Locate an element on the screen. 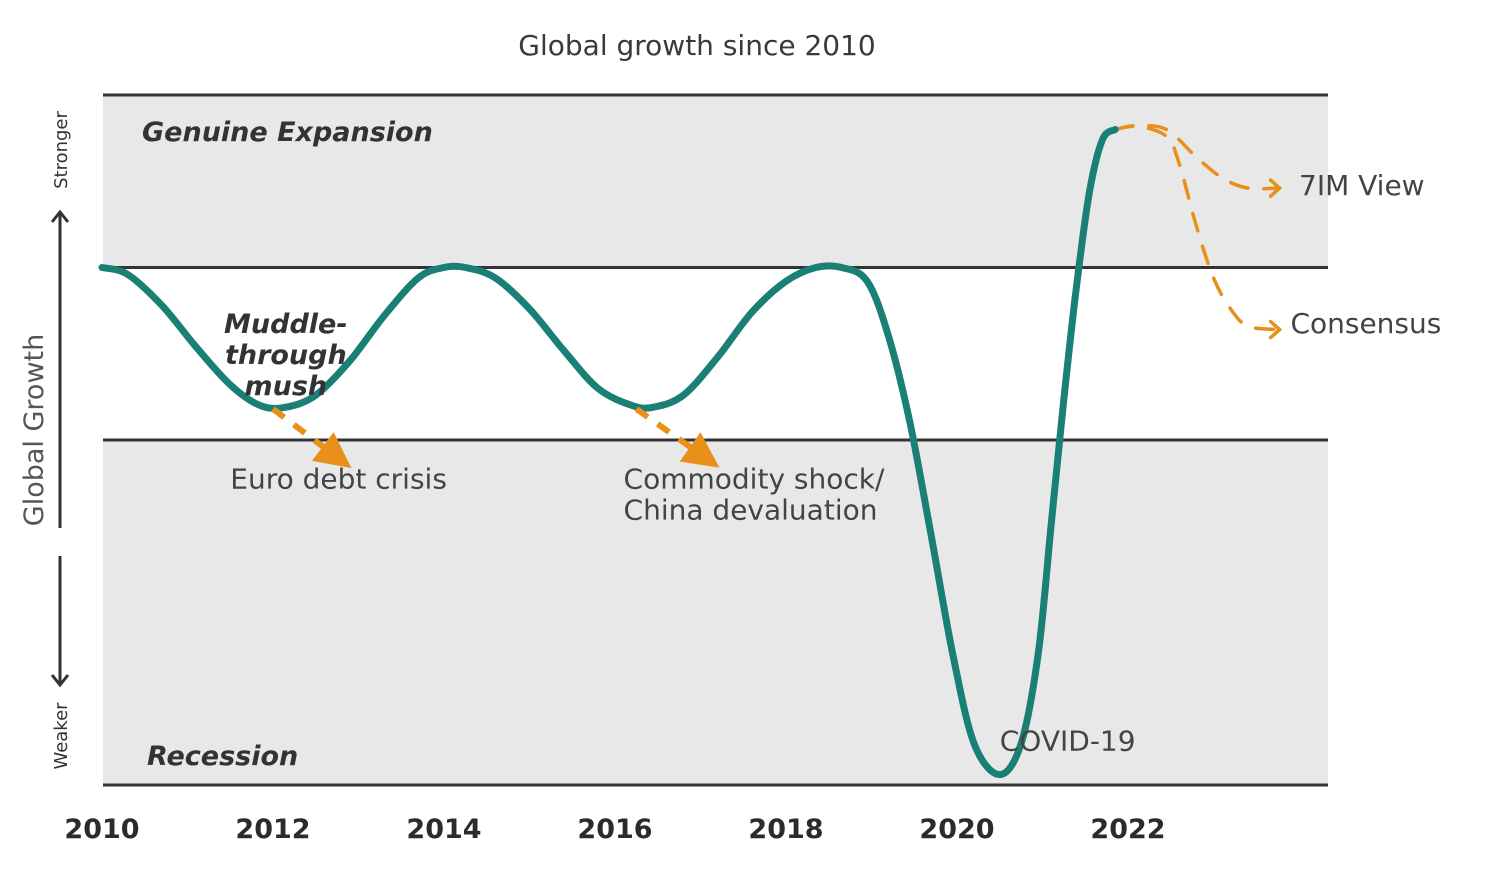  muddle-line-2: through is located at coordinates (286, 355).